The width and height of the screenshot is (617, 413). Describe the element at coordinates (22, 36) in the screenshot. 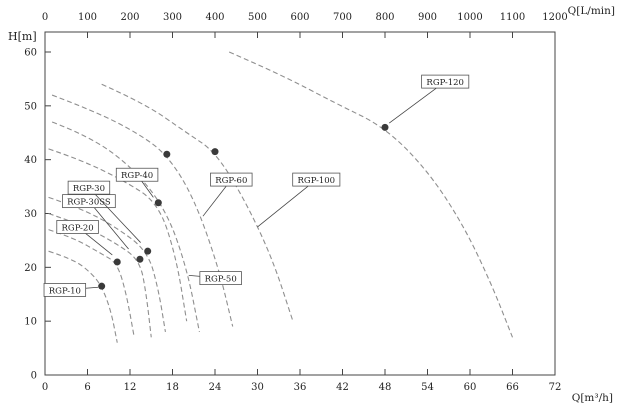

I see `left-axis-title: H[m]` at that location.